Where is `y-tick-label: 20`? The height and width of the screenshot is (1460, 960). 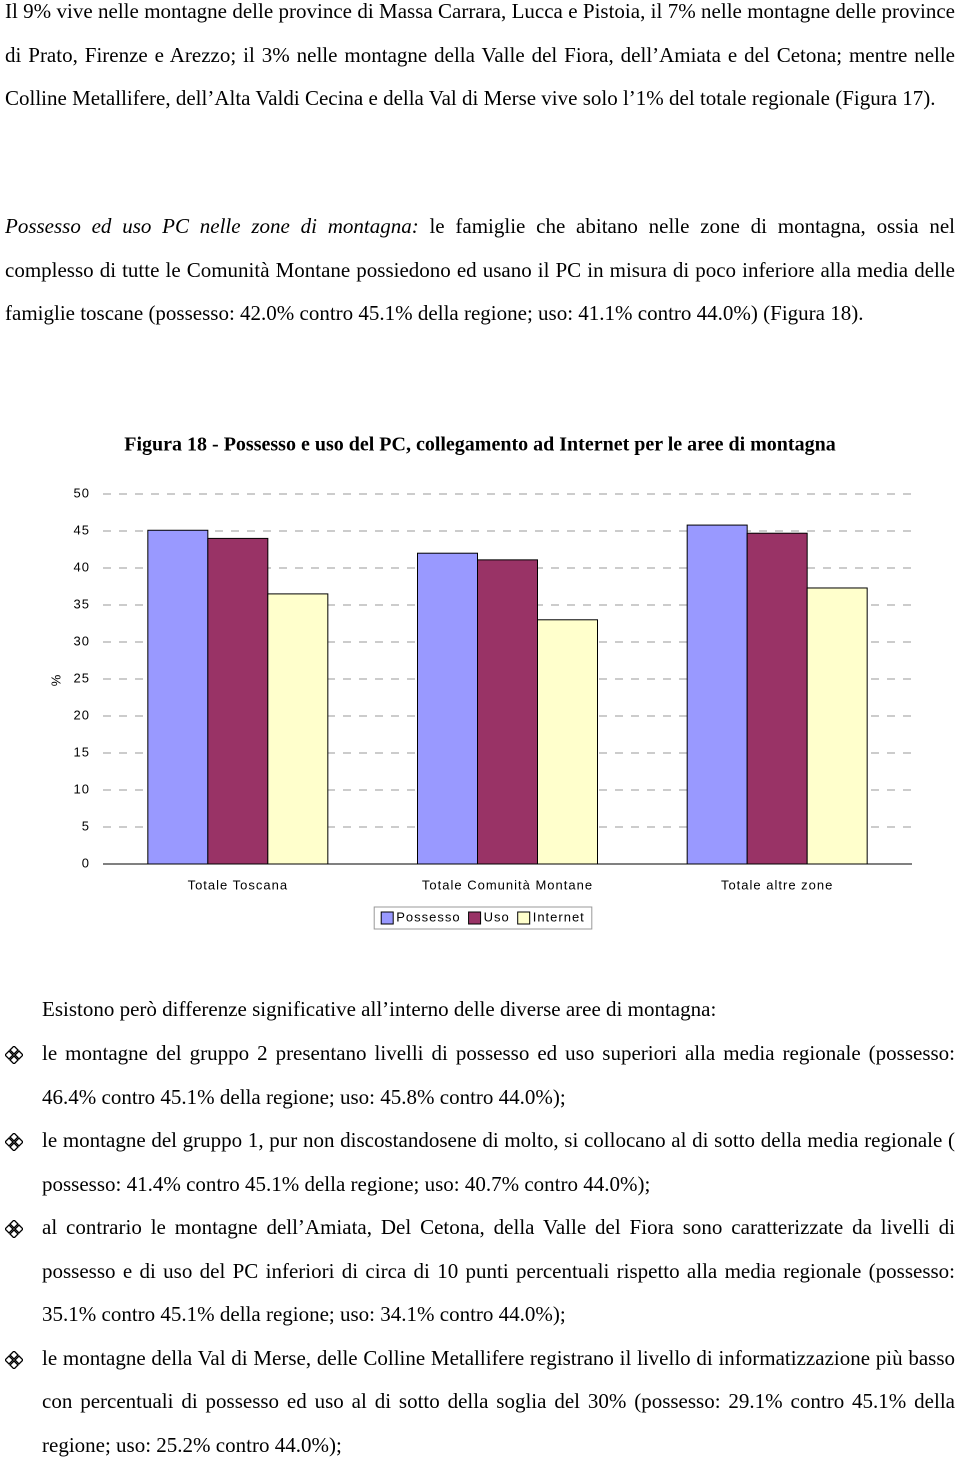 y-tick-label: 20 is located at coordinates (82, 714).